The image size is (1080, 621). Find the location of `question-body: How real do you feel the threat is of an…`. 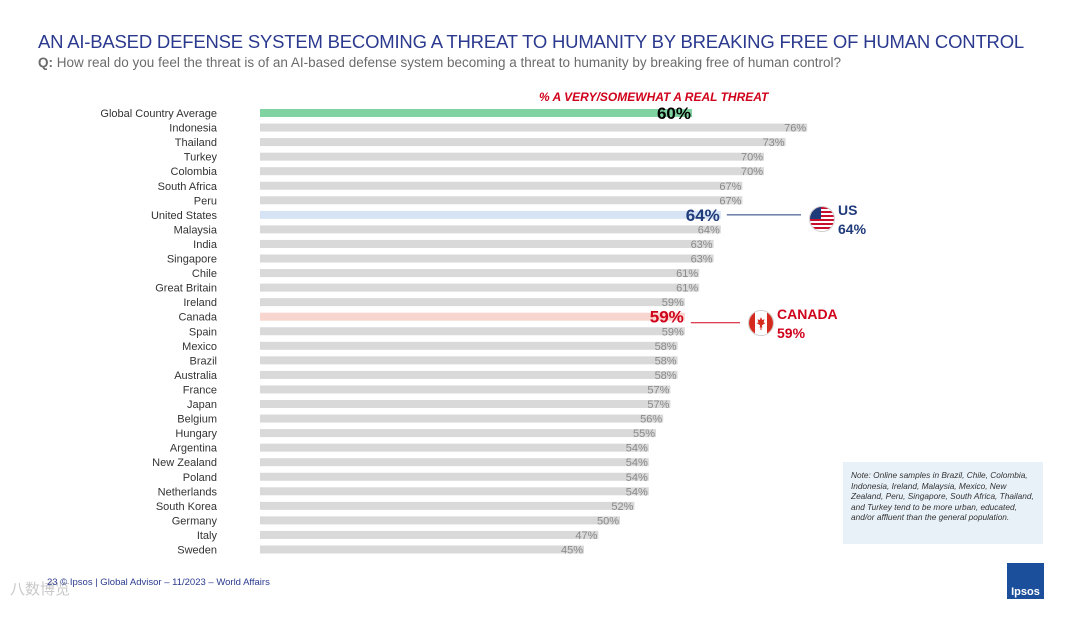

question-body: How real do you feel the threat is of an… is located at coordinates (448, 62).